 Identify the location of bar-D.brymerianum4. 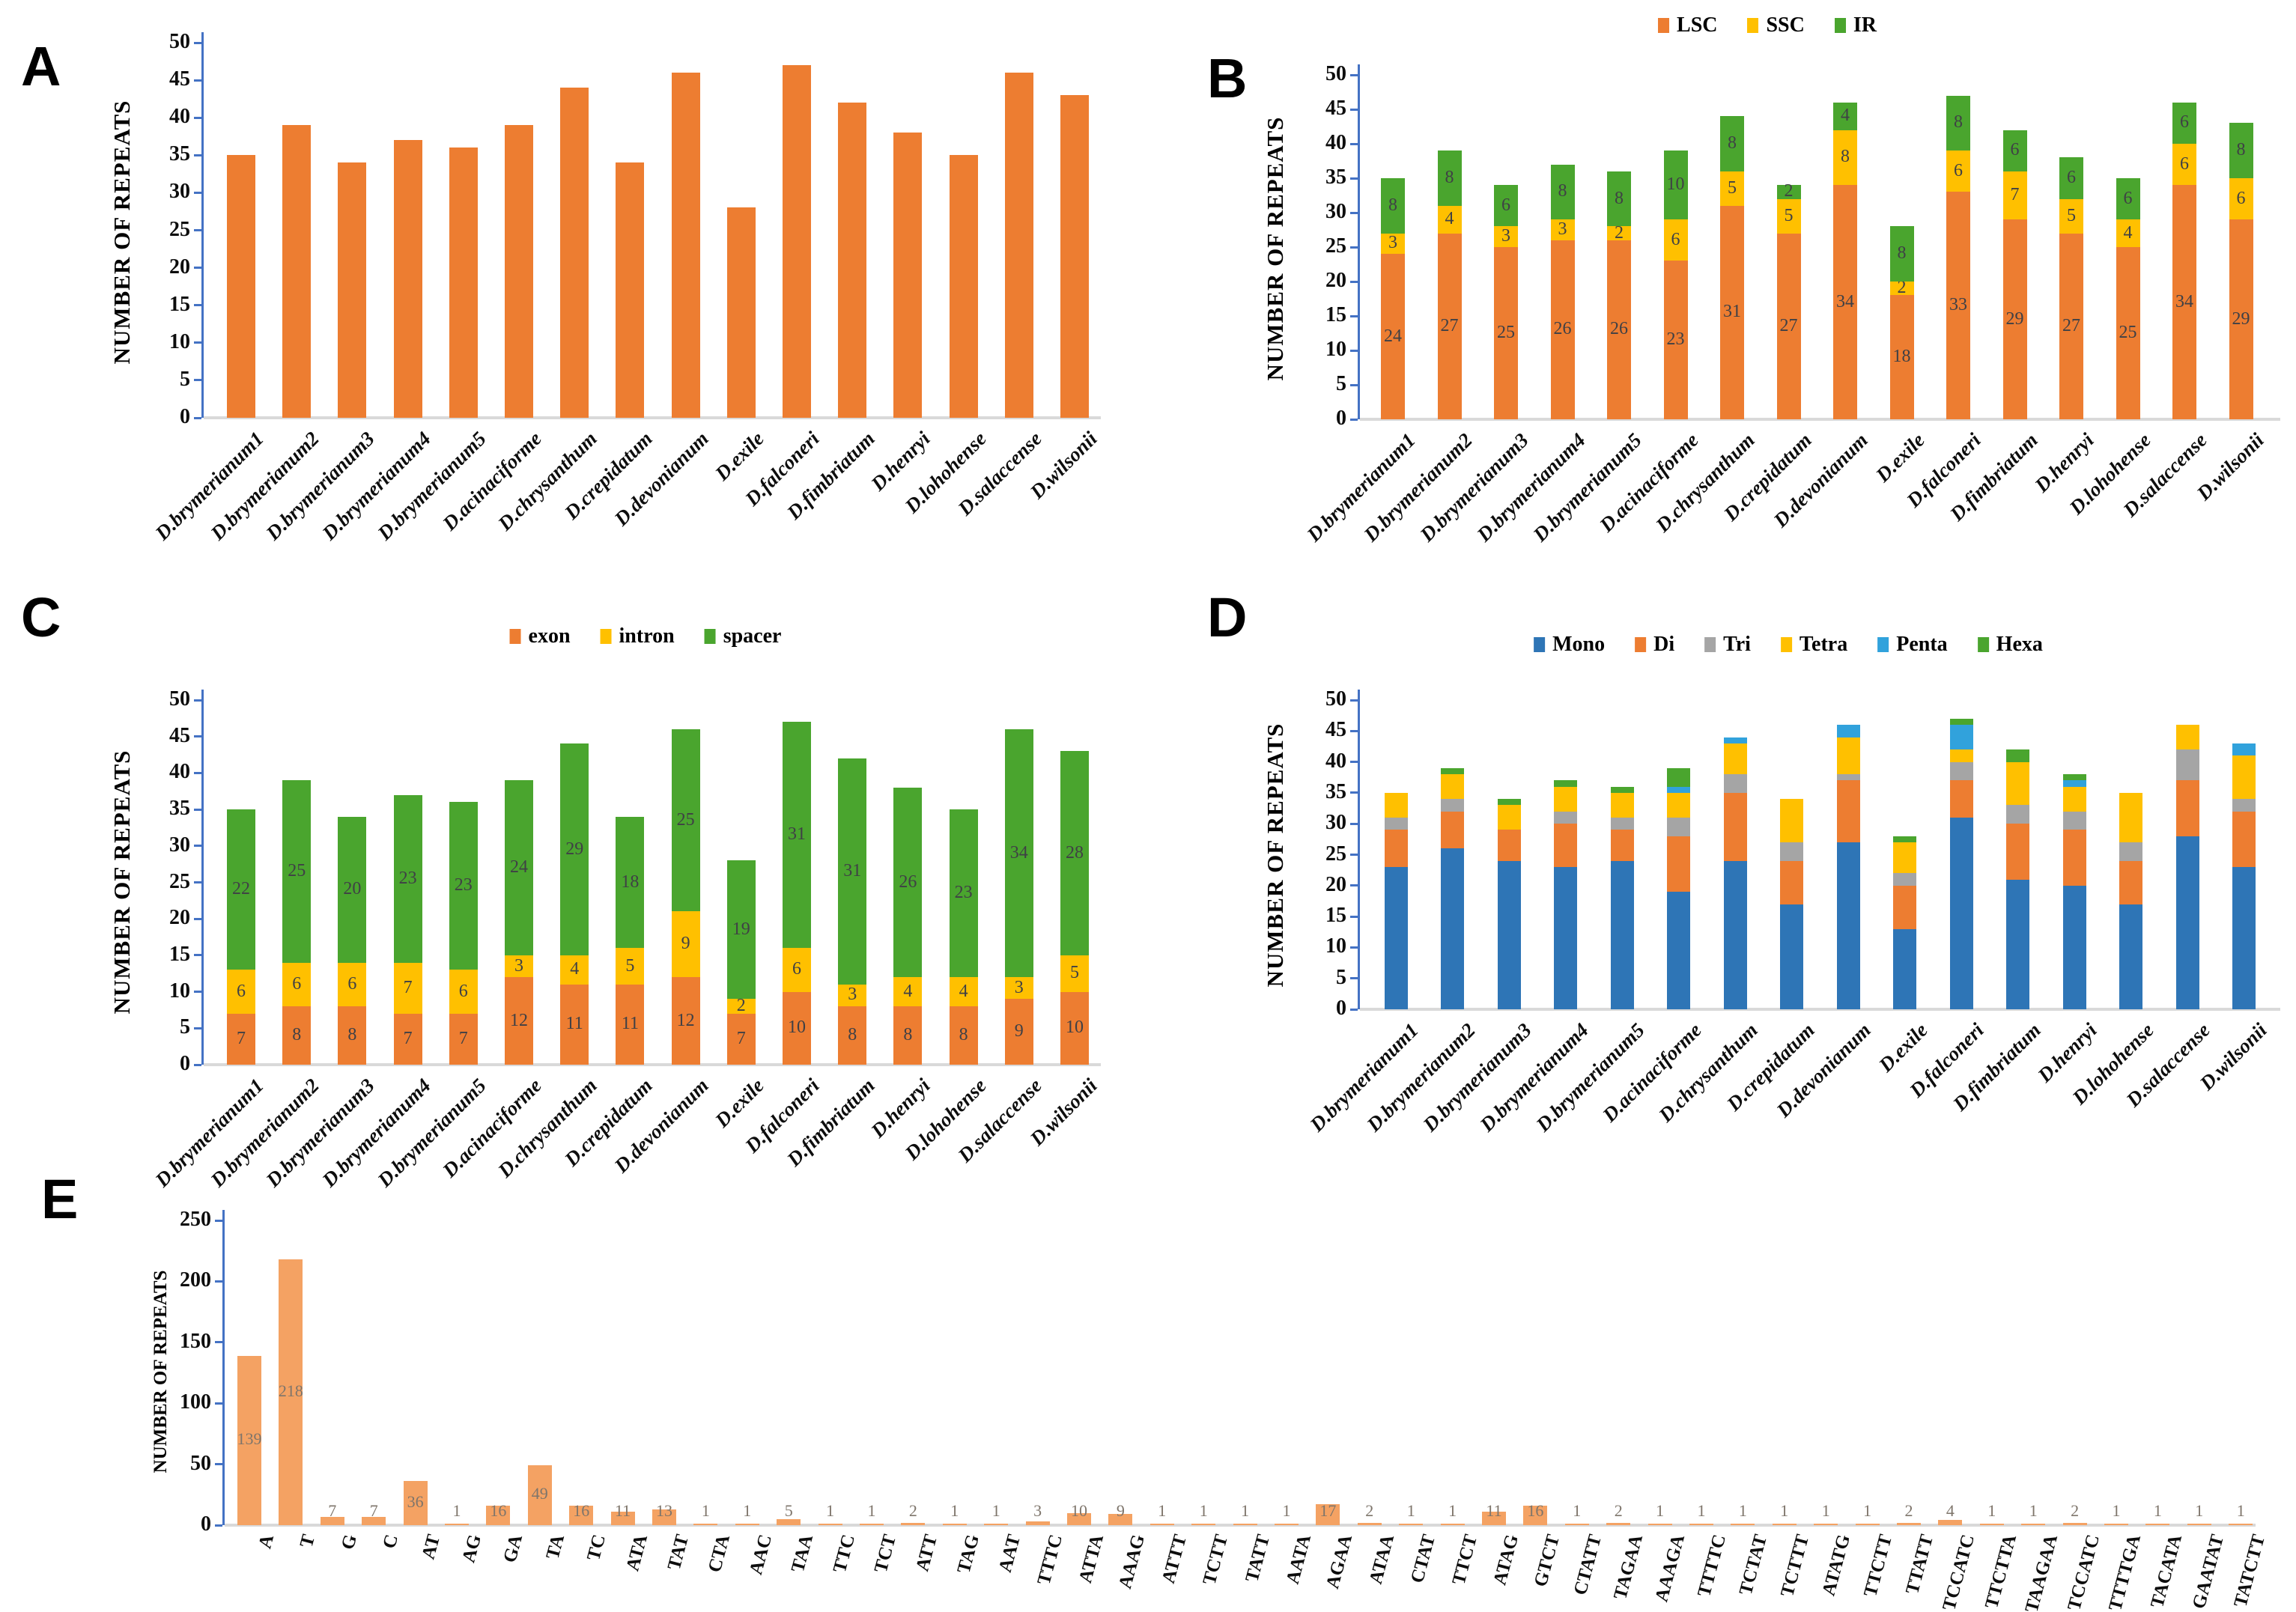
(408, 279).